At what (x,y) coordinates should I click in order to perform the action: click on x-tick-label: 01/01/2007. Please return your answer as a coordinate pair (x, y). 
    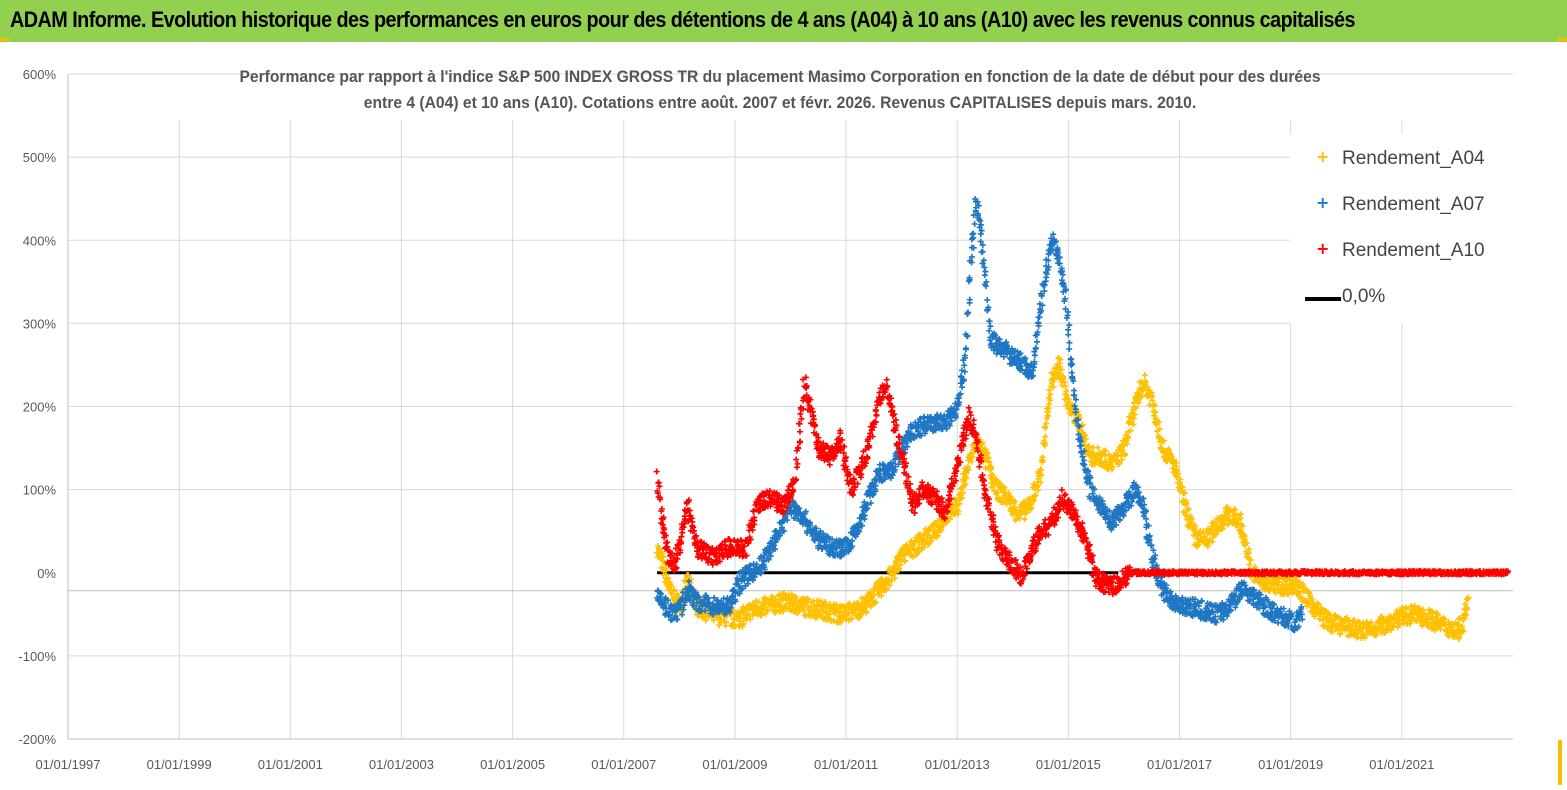
    Looking at the image, I should click on (623, 764).